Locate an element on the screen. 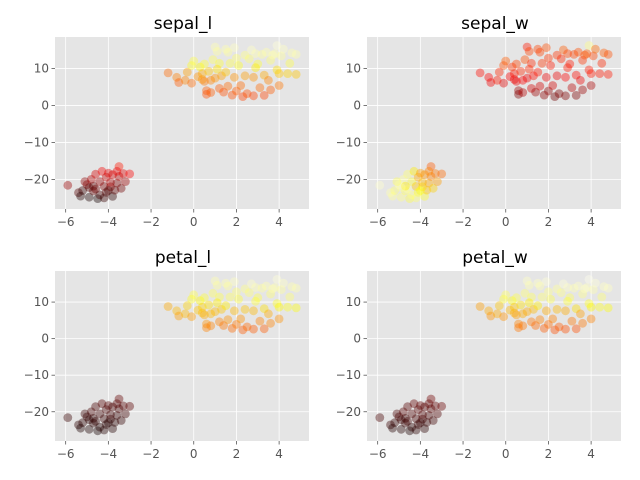 The height and width of the screenshot is (480, 640). plot-area is located at coordinates (494, 123).